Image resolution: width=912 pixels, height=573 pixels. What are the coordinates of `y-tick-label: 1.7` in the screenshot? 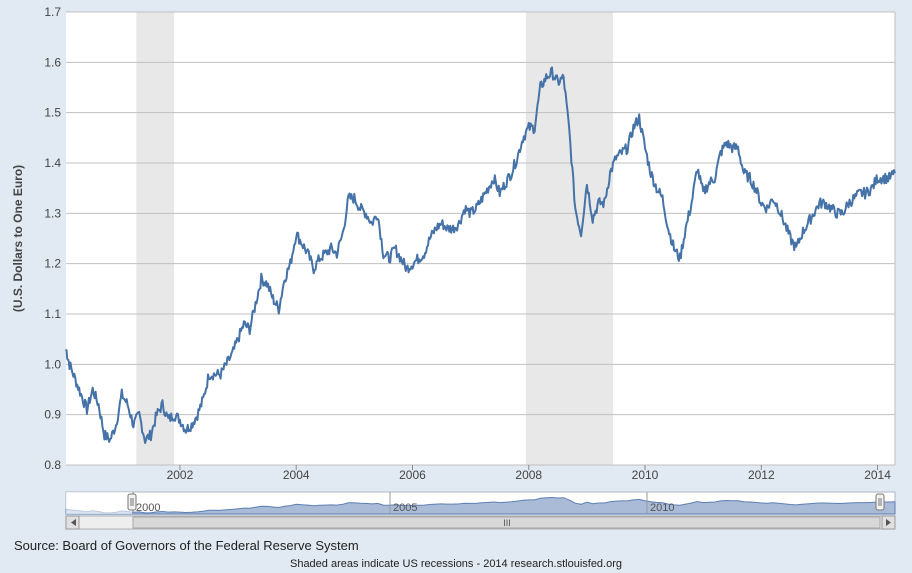 It's located at (52, 12).